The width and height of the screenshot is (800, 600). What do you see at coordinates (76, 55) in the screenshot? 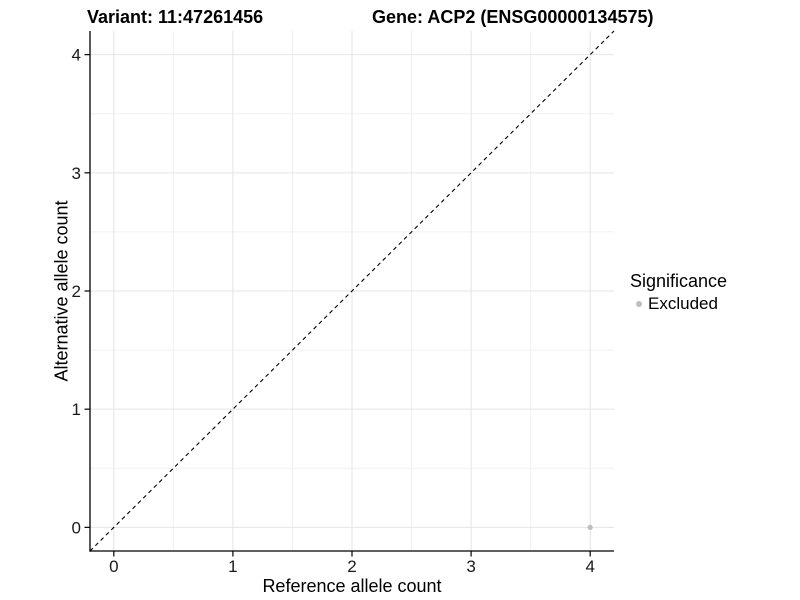
I see `y-tick-label: 4` at bounding box center [76, 55].